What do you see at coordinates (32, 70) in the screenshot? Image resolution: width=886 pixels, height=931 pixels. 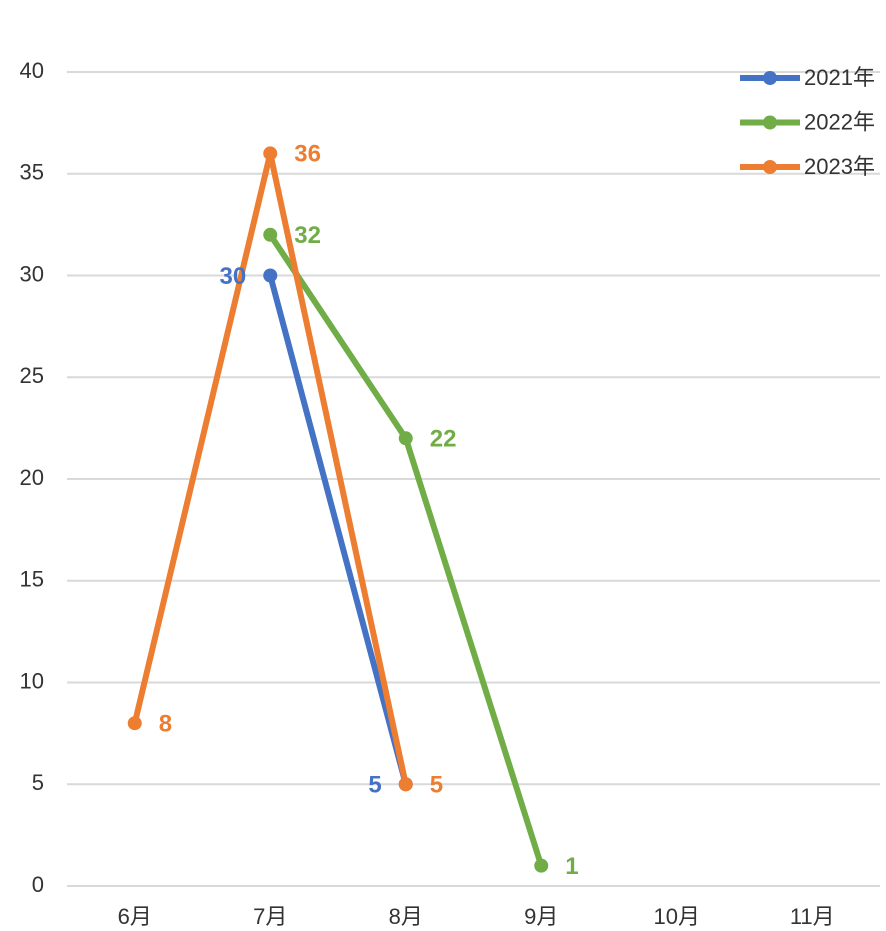 I see `y-tick-label: 40` at bounding box center [32, 70].